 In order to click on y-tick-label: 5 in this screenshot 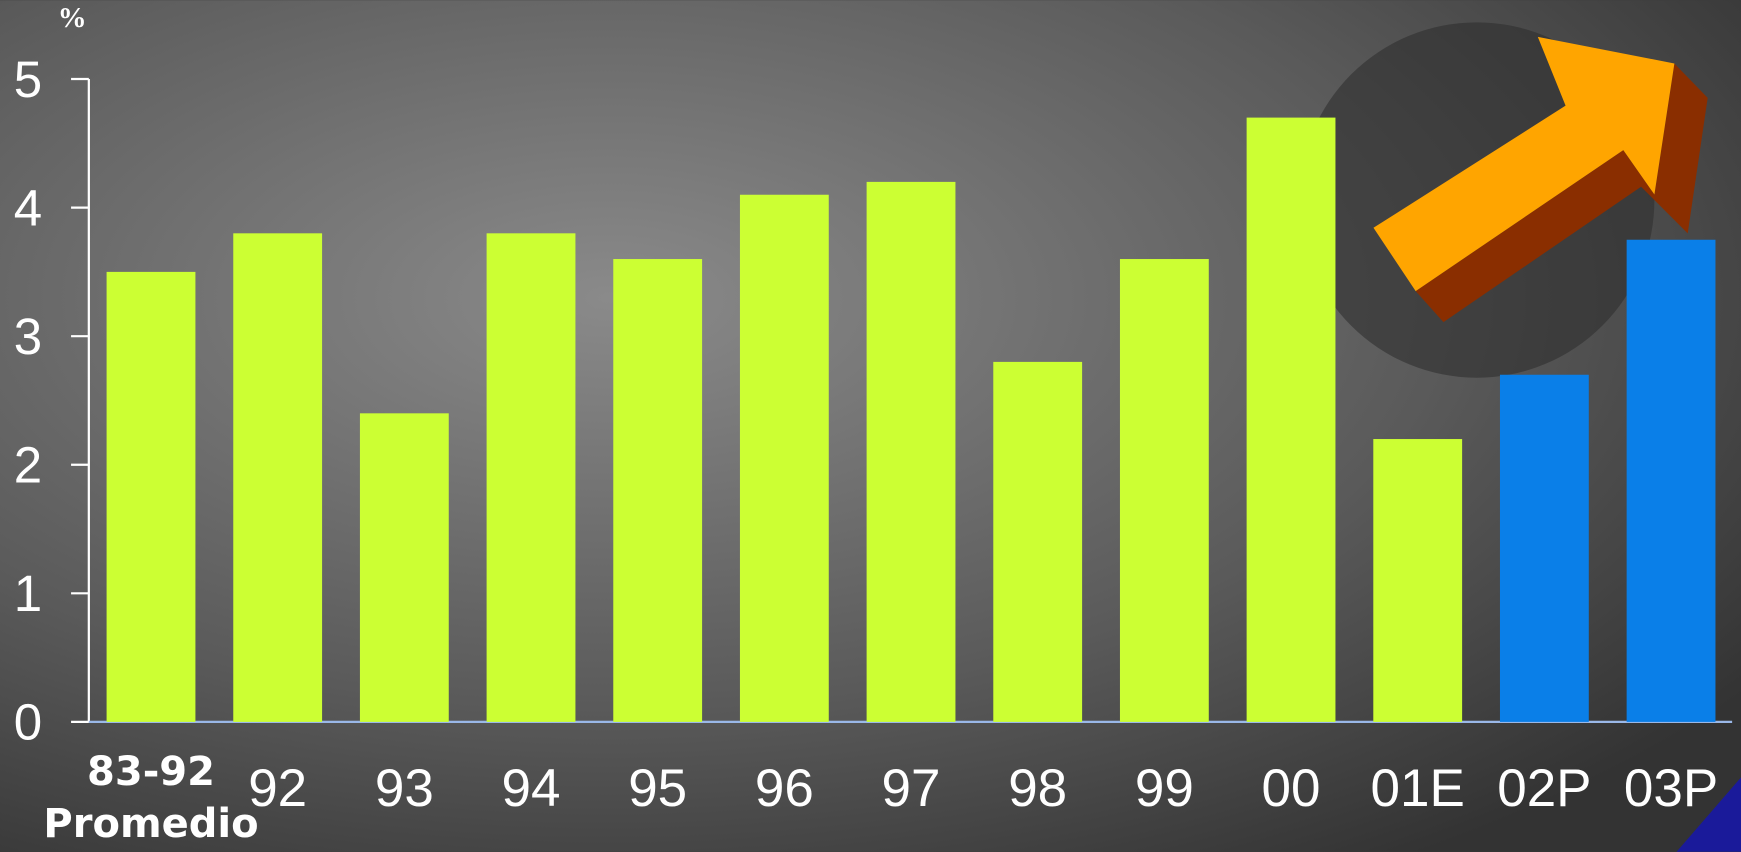, I will do `click(28, 79)`.